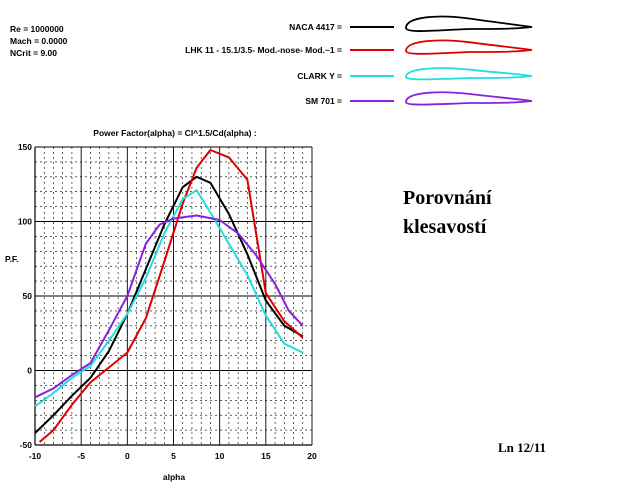  What do you see at coordinates (174, 477) in the screenshot?
I see `x-axis-label: alpha` at bounding box center [174, 477].